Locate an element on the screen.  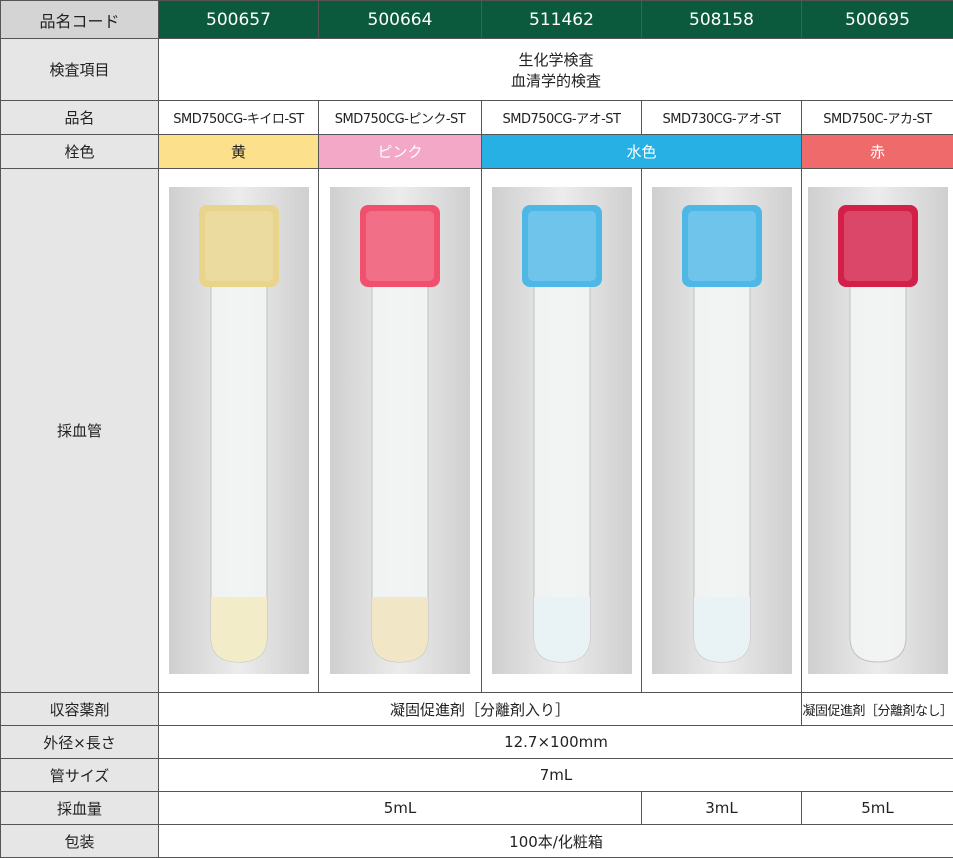
cell: 凝固促進剤［分離剤入り］ is located at coordinates (480, 709).